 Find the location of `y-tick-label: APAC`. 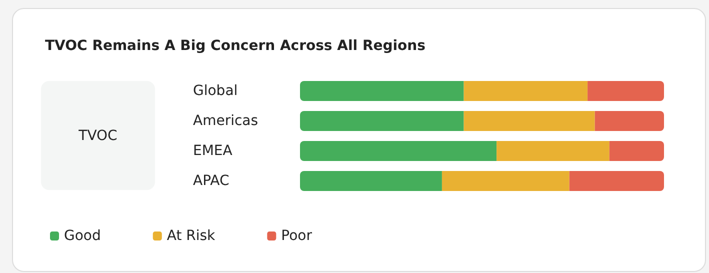

y-tick-label: APAC is located at coordinates (211, 181).